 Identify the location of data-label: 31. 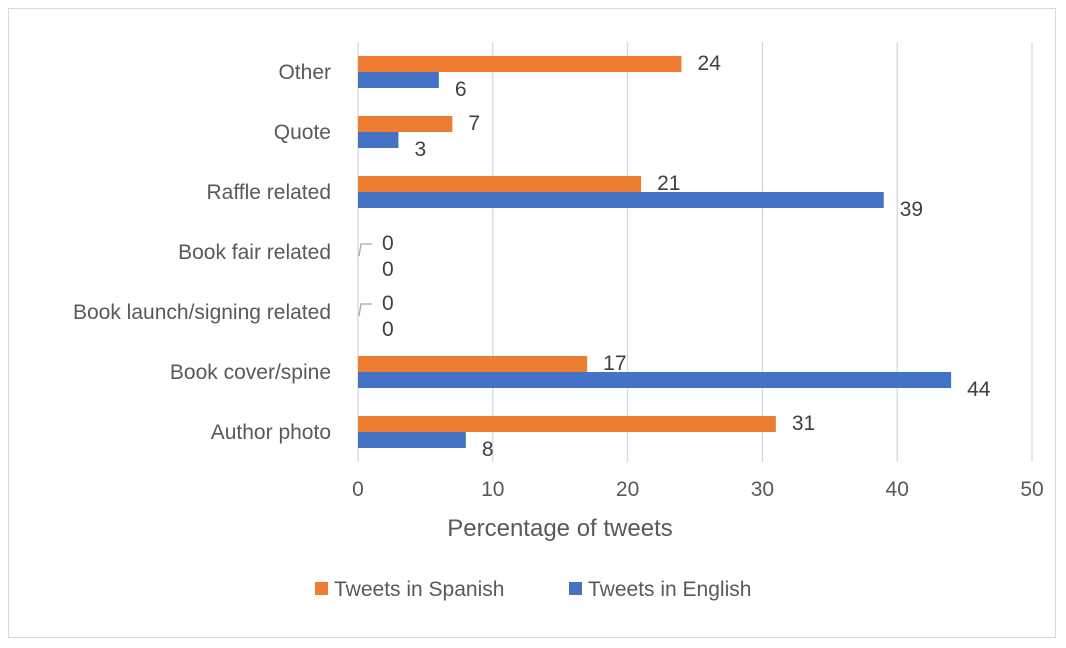
(803, 423).